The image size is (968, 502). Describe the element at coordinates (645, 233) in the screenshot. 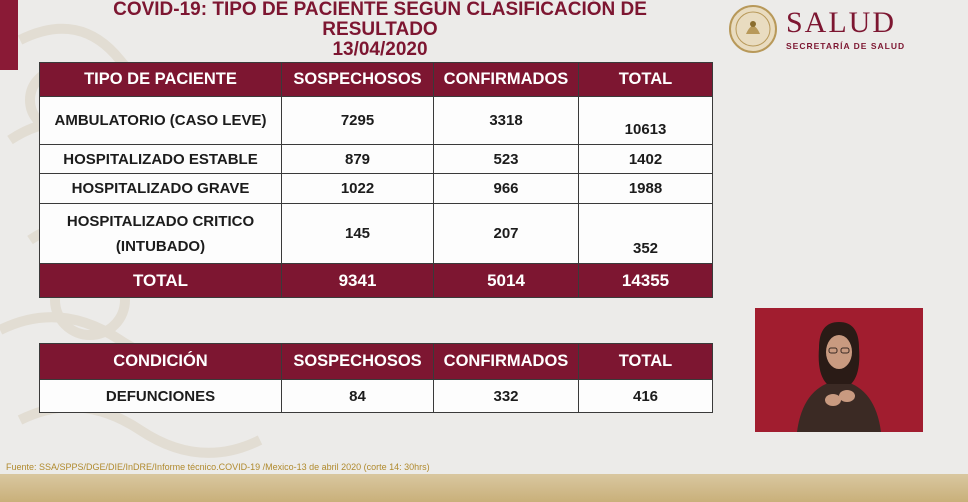

I see `row-total: 352` at that location.